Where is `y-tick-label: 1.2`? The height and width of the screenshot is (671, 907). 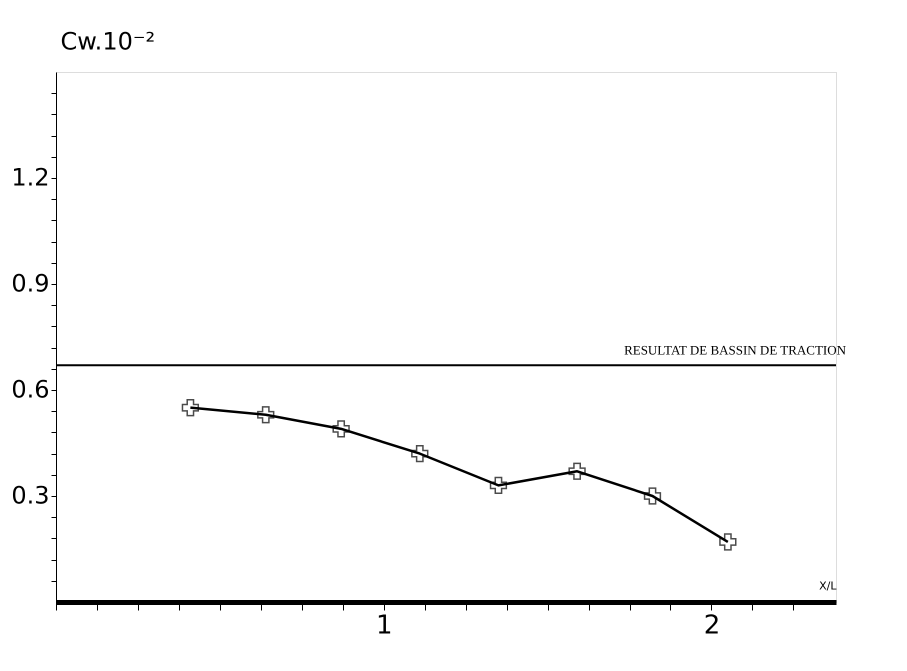 y-tick-label: 1.2 is located at coordinates (30, 178).